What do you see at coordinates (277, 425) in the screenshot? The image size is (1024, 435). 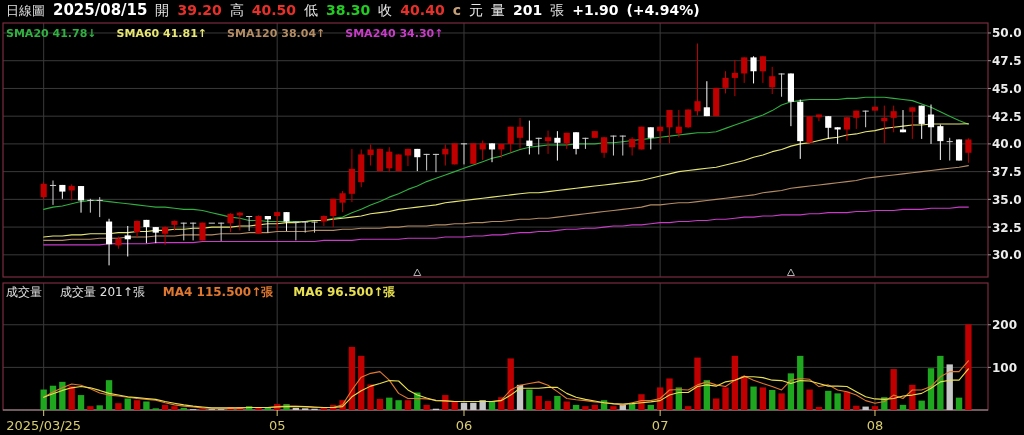 I see `x-tick-label: 05` at bounding box center [277, 425].